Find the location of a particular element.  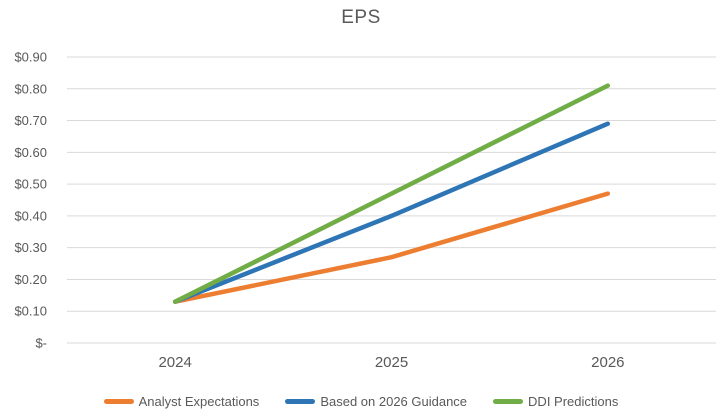

legend-item-based-on-2026-guidance: Based on 2026 Guidance is located at coordinates (376, 401).